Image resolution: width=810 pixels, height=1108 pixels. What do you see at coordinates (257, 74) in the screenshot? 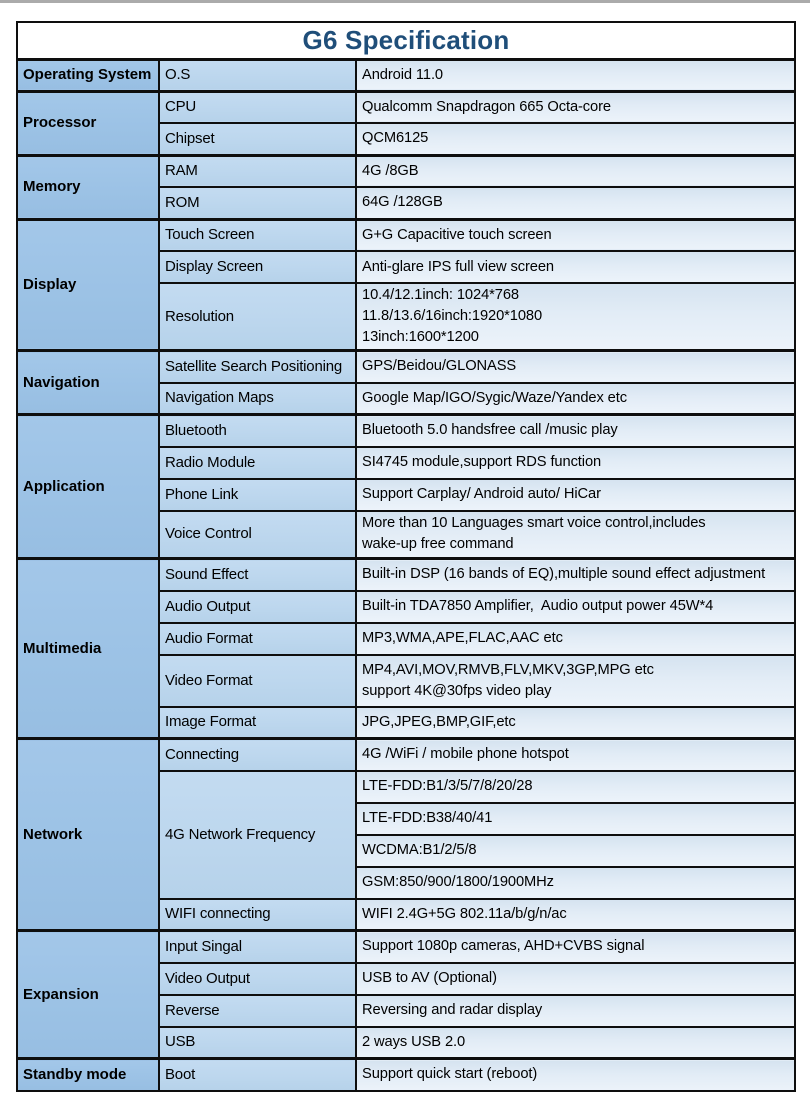
I see `label-os: O.S` at bounding box center [257, 74].